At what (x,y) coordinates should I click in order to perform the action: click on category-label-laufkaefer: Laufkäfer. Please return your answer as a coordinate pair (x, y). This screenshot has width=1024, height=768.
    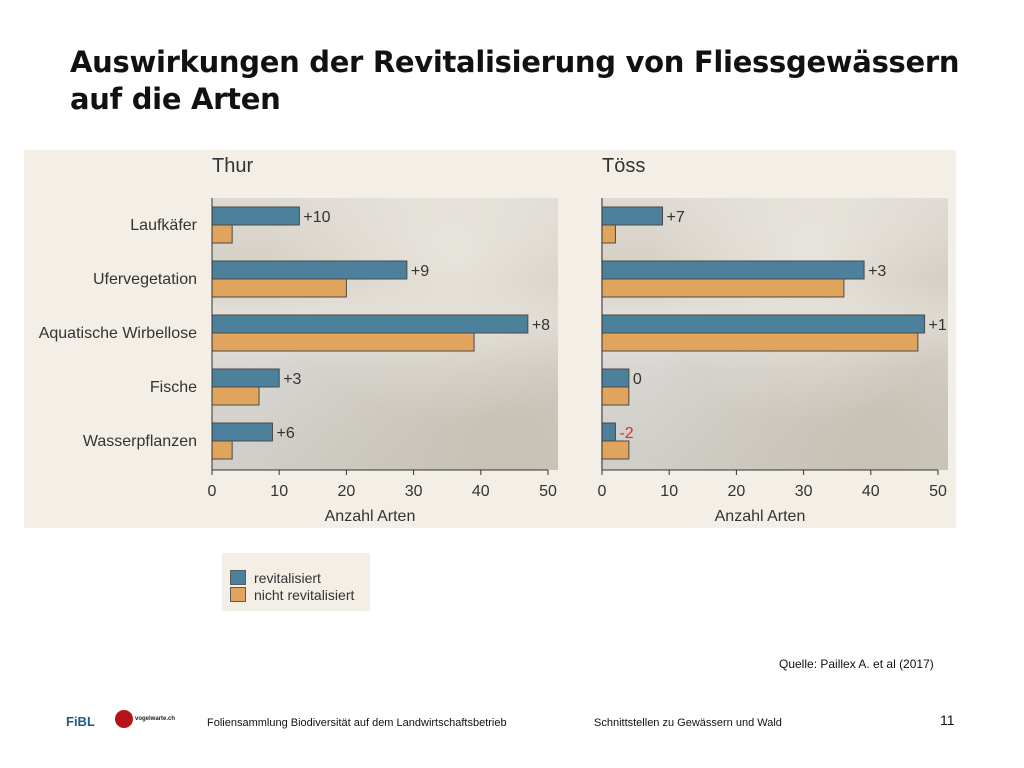
    Looking at the image, I should click on (163, 225).